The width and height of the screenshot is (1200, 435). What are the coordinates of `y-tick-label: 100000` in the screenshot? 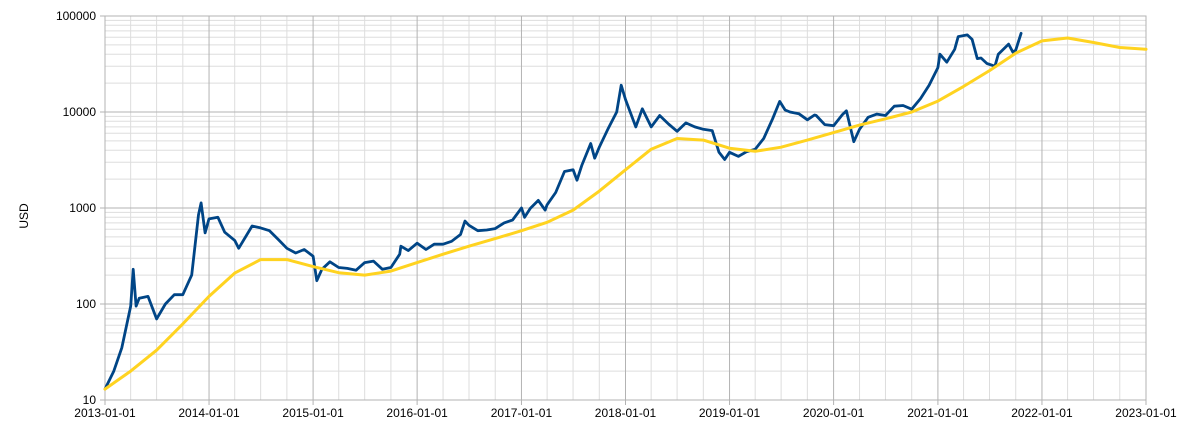 It's located at (76, 16).